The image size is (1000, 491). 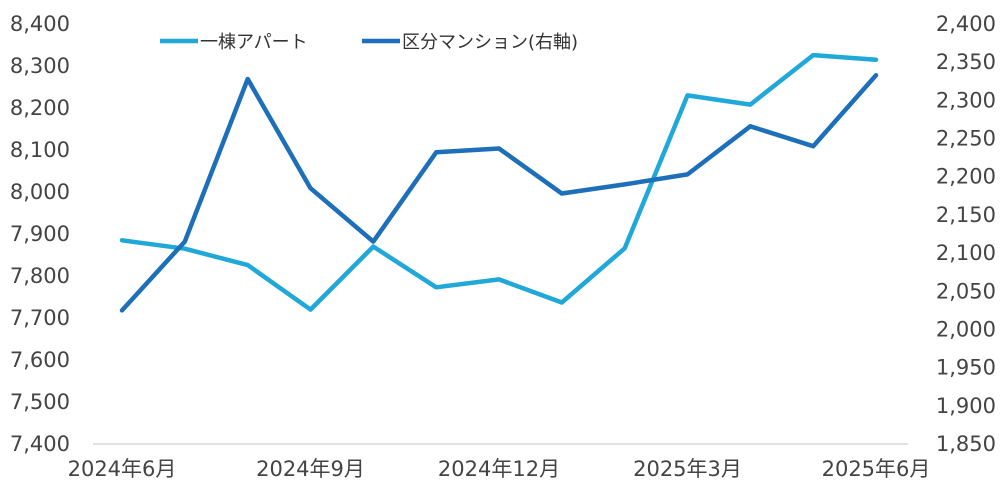 I want to click on x-tick-label: 2024年6月, so click(x=122, y=469).